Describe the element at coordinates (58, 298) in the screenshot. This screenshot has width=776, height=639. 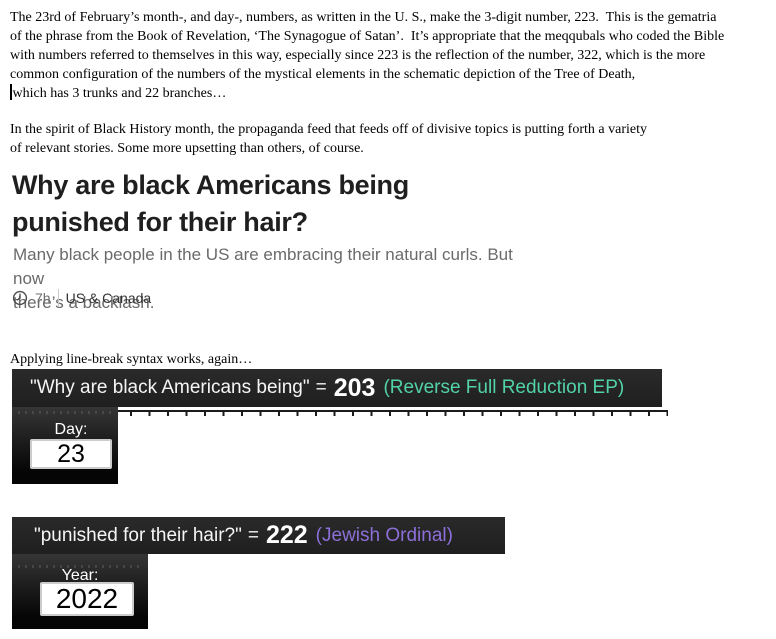
I see `meta-divider` at that location.